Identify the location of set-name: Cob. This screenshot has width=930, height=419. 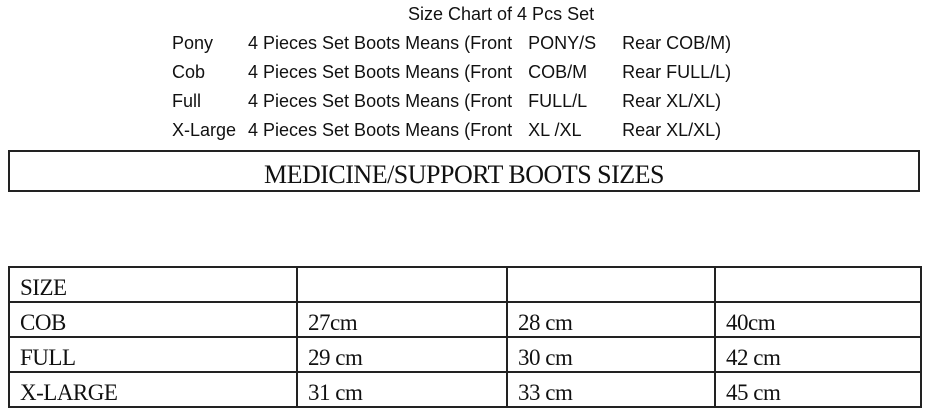
(189, 72).